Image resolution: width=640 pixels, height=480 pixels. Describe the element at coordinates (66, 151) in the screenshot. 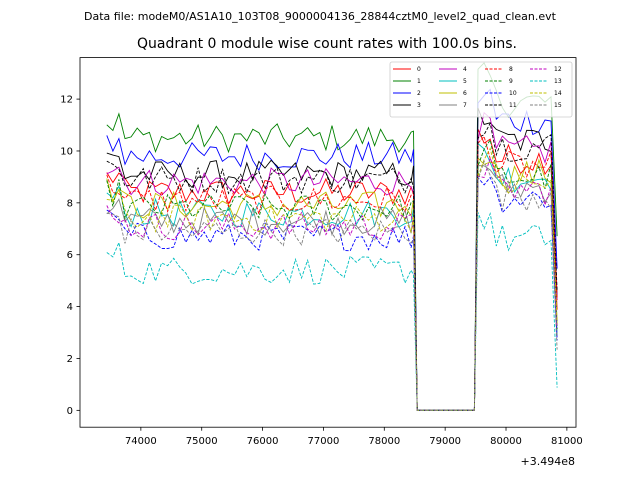

I see `y-tick-label: 10` at that location.